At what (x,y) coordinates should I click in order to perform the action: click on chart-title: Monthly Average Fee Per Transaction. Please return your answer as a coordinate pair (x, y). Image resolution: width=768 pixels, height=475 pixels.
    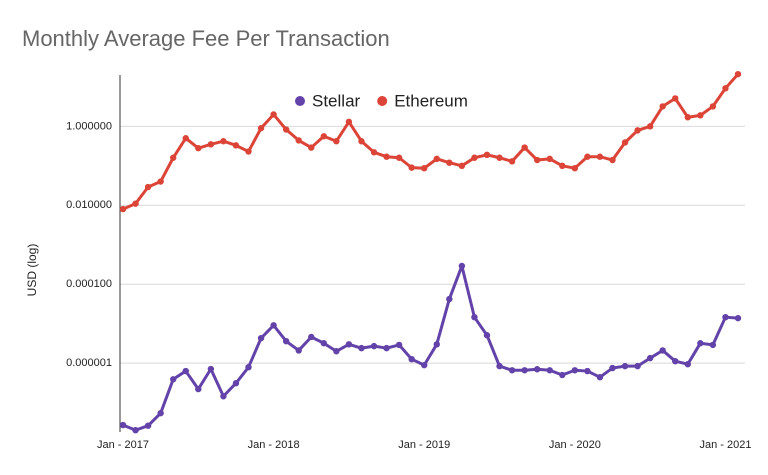
    Looking at the image, I should click on (206, 38).